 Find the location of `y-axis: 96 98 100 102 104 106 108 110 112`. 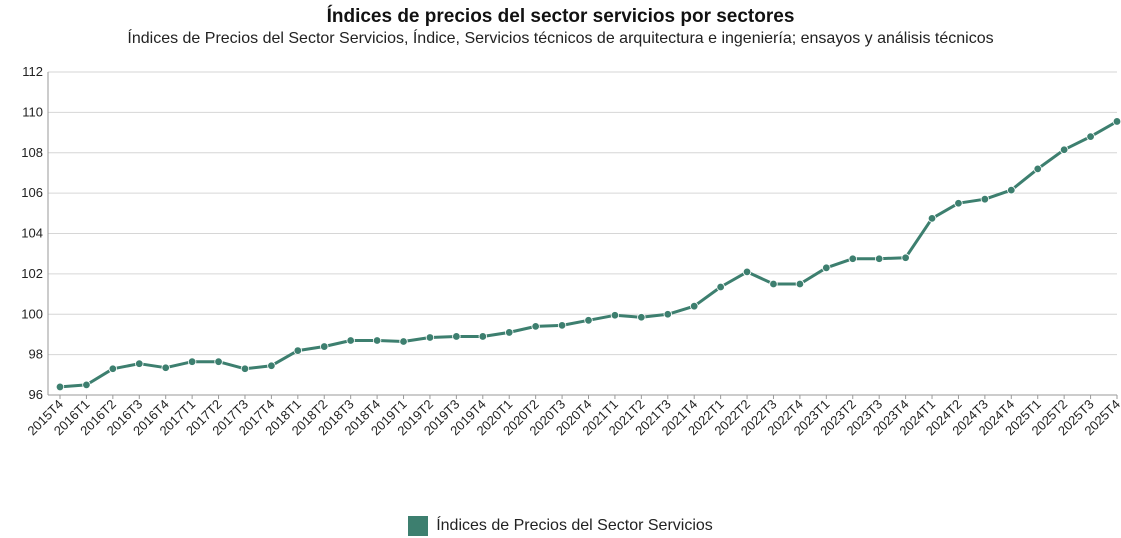

y-axis: 96 98 100 102 104 106 108 110 112 is located at coordinates (35, 233).